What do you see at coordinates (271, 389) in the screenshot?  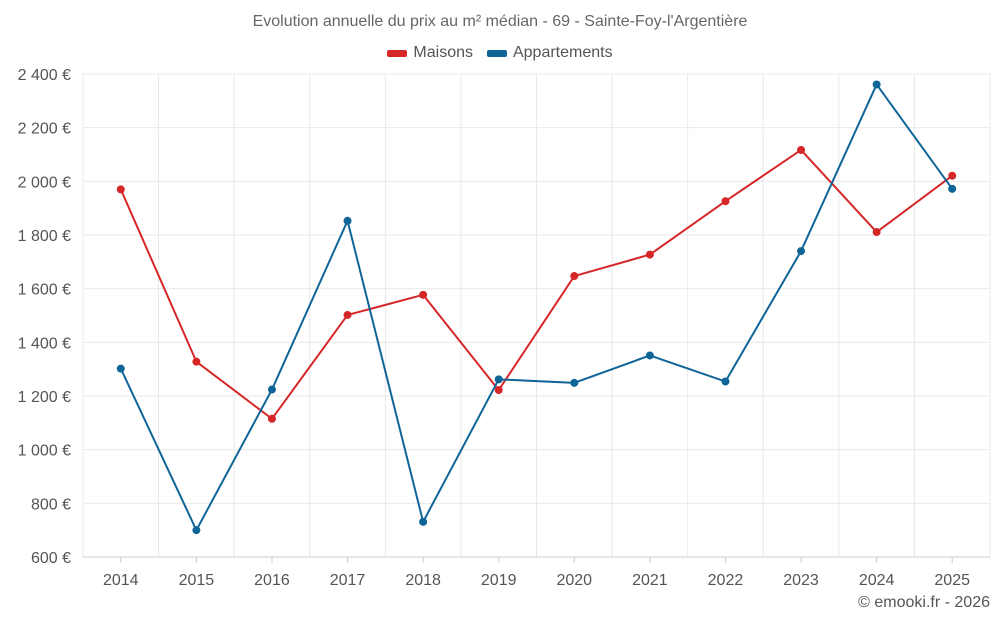 I see `data-point-appartements-2016` at bounding box center [271, 389].